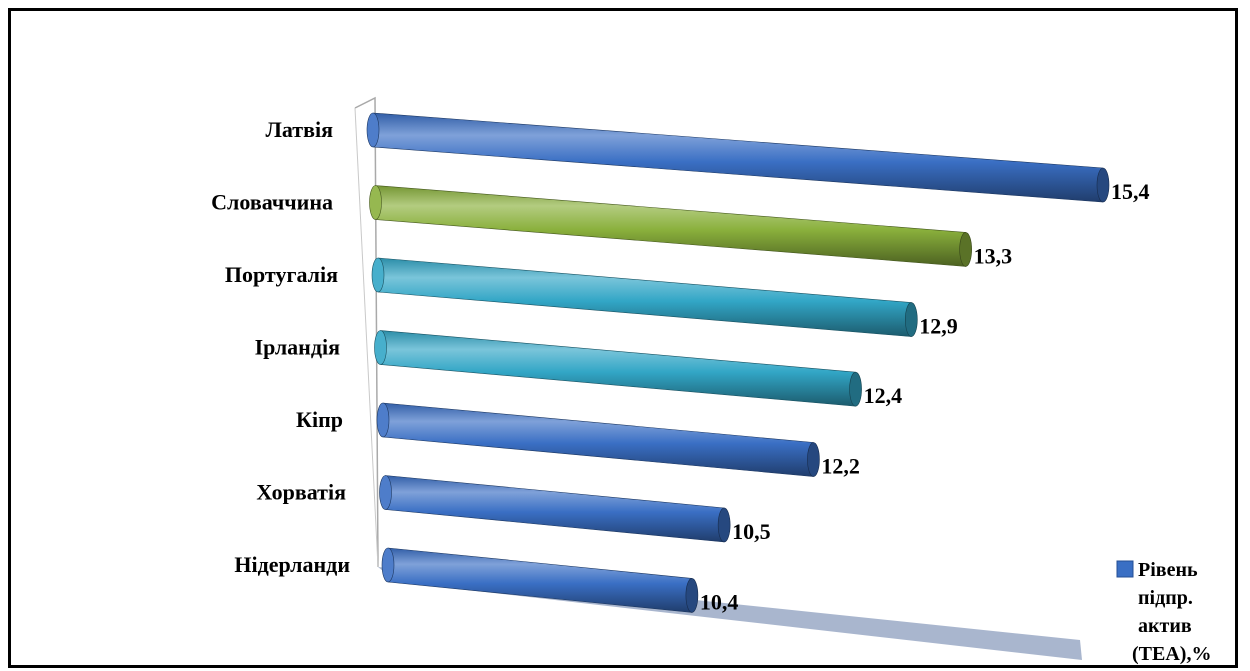  Describe the element at coordinates (299, 129) in the screenshot. I see `category-label-0: Латвія` at that location.